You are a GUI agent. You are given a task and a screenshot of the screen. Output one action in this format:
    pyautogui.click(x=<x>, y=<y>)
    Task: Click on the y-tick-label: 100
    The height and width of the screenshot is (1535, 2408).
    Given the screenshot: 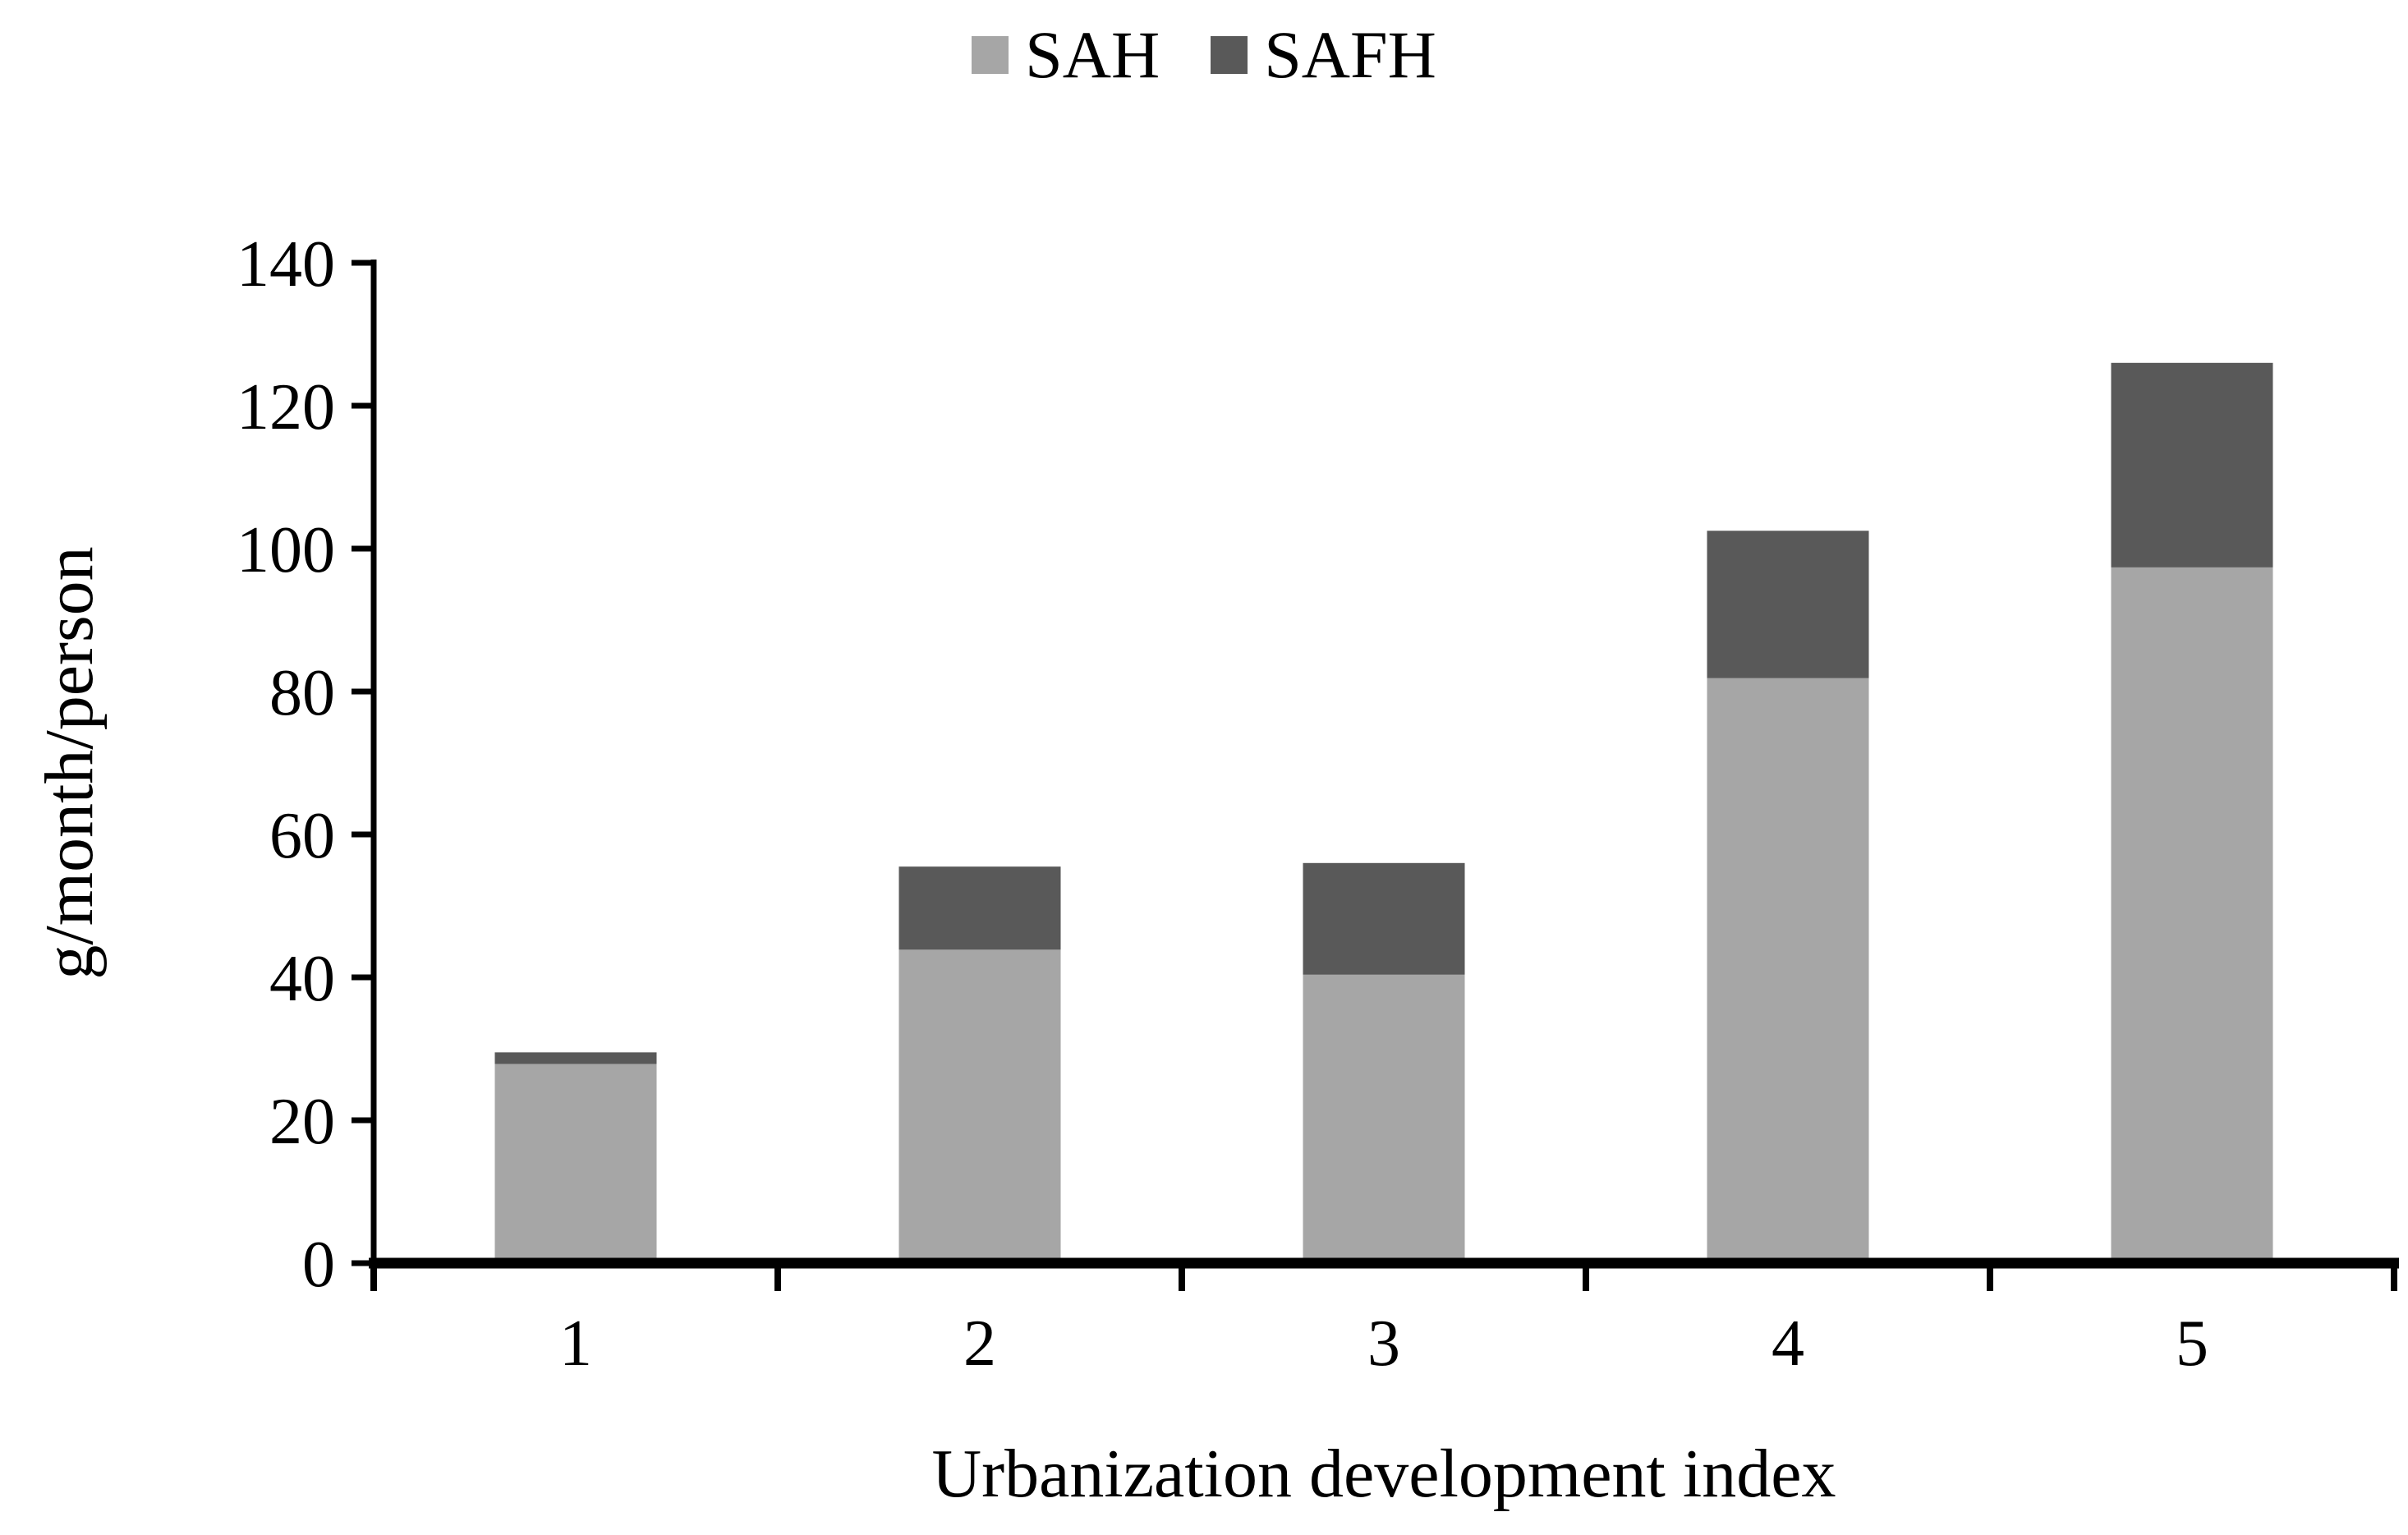 What is the action you would take?
    pyautogui.click(x=286, y=550)
    